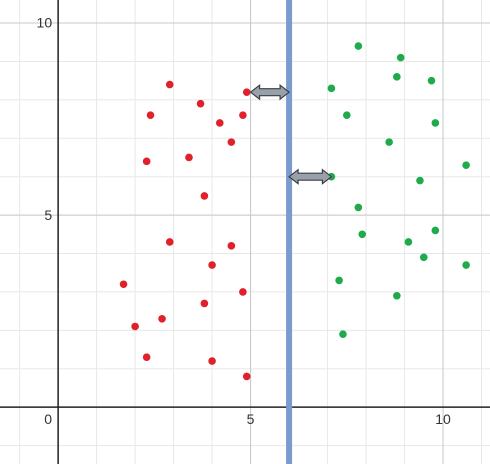 This screenshot has width=490, height=464. I want to click on x-tick-label: 0, so click(48, 419).